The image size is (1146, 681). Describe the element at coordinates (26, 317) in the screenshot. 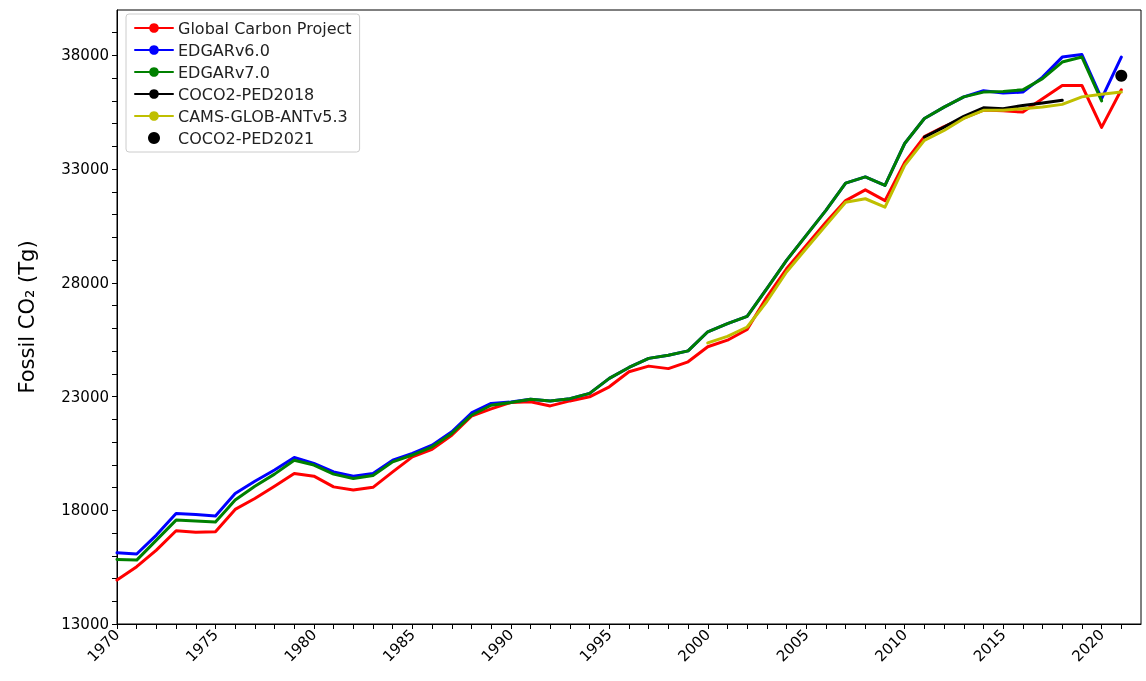

I see `y-axis-title: Fossil CO₂ (Tg)` at that location.